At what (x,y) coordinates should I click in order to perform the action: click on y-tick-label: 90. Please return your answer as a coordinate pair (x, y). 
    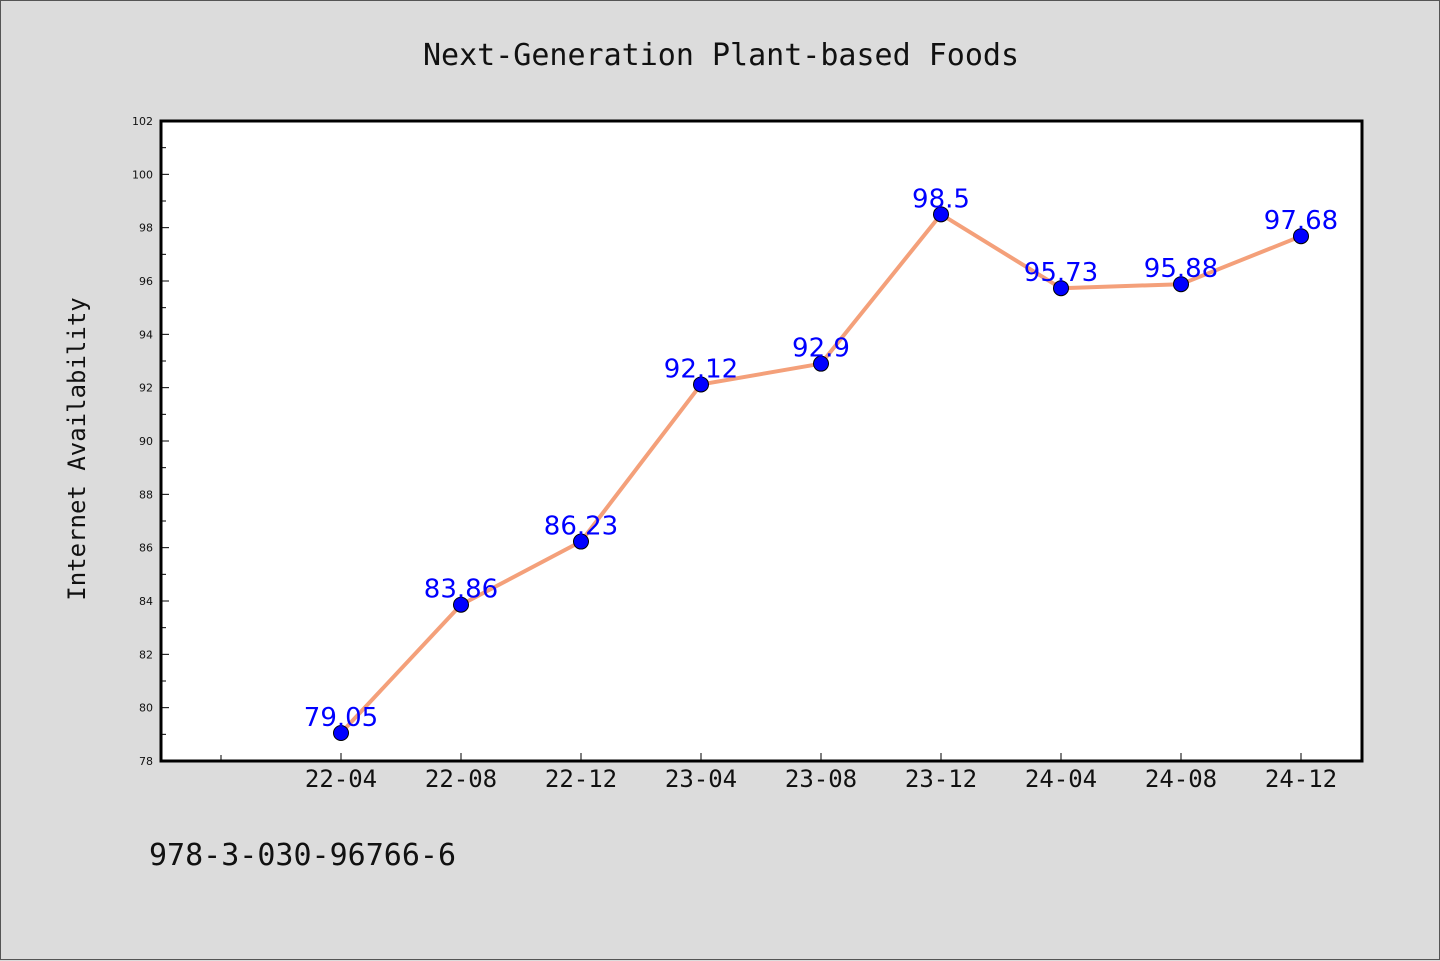
    Looking at the image, I should click on (146, 441).